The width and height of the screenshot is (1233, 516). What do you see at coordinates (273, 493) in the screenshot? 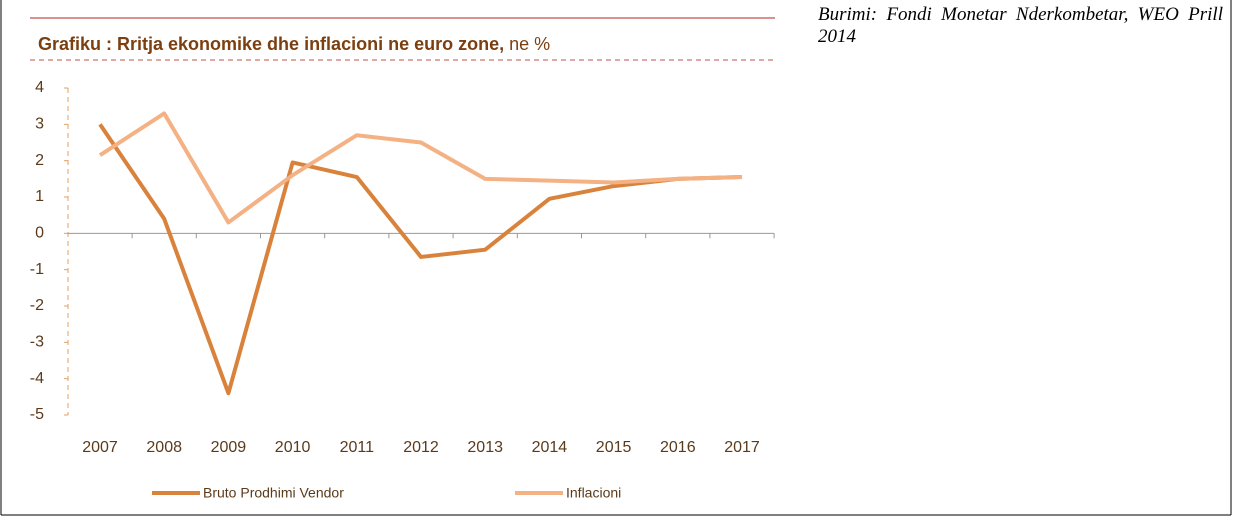
I see `legend-label: Bruto Prodhimi Vendor` at bounding box center [273, 493].